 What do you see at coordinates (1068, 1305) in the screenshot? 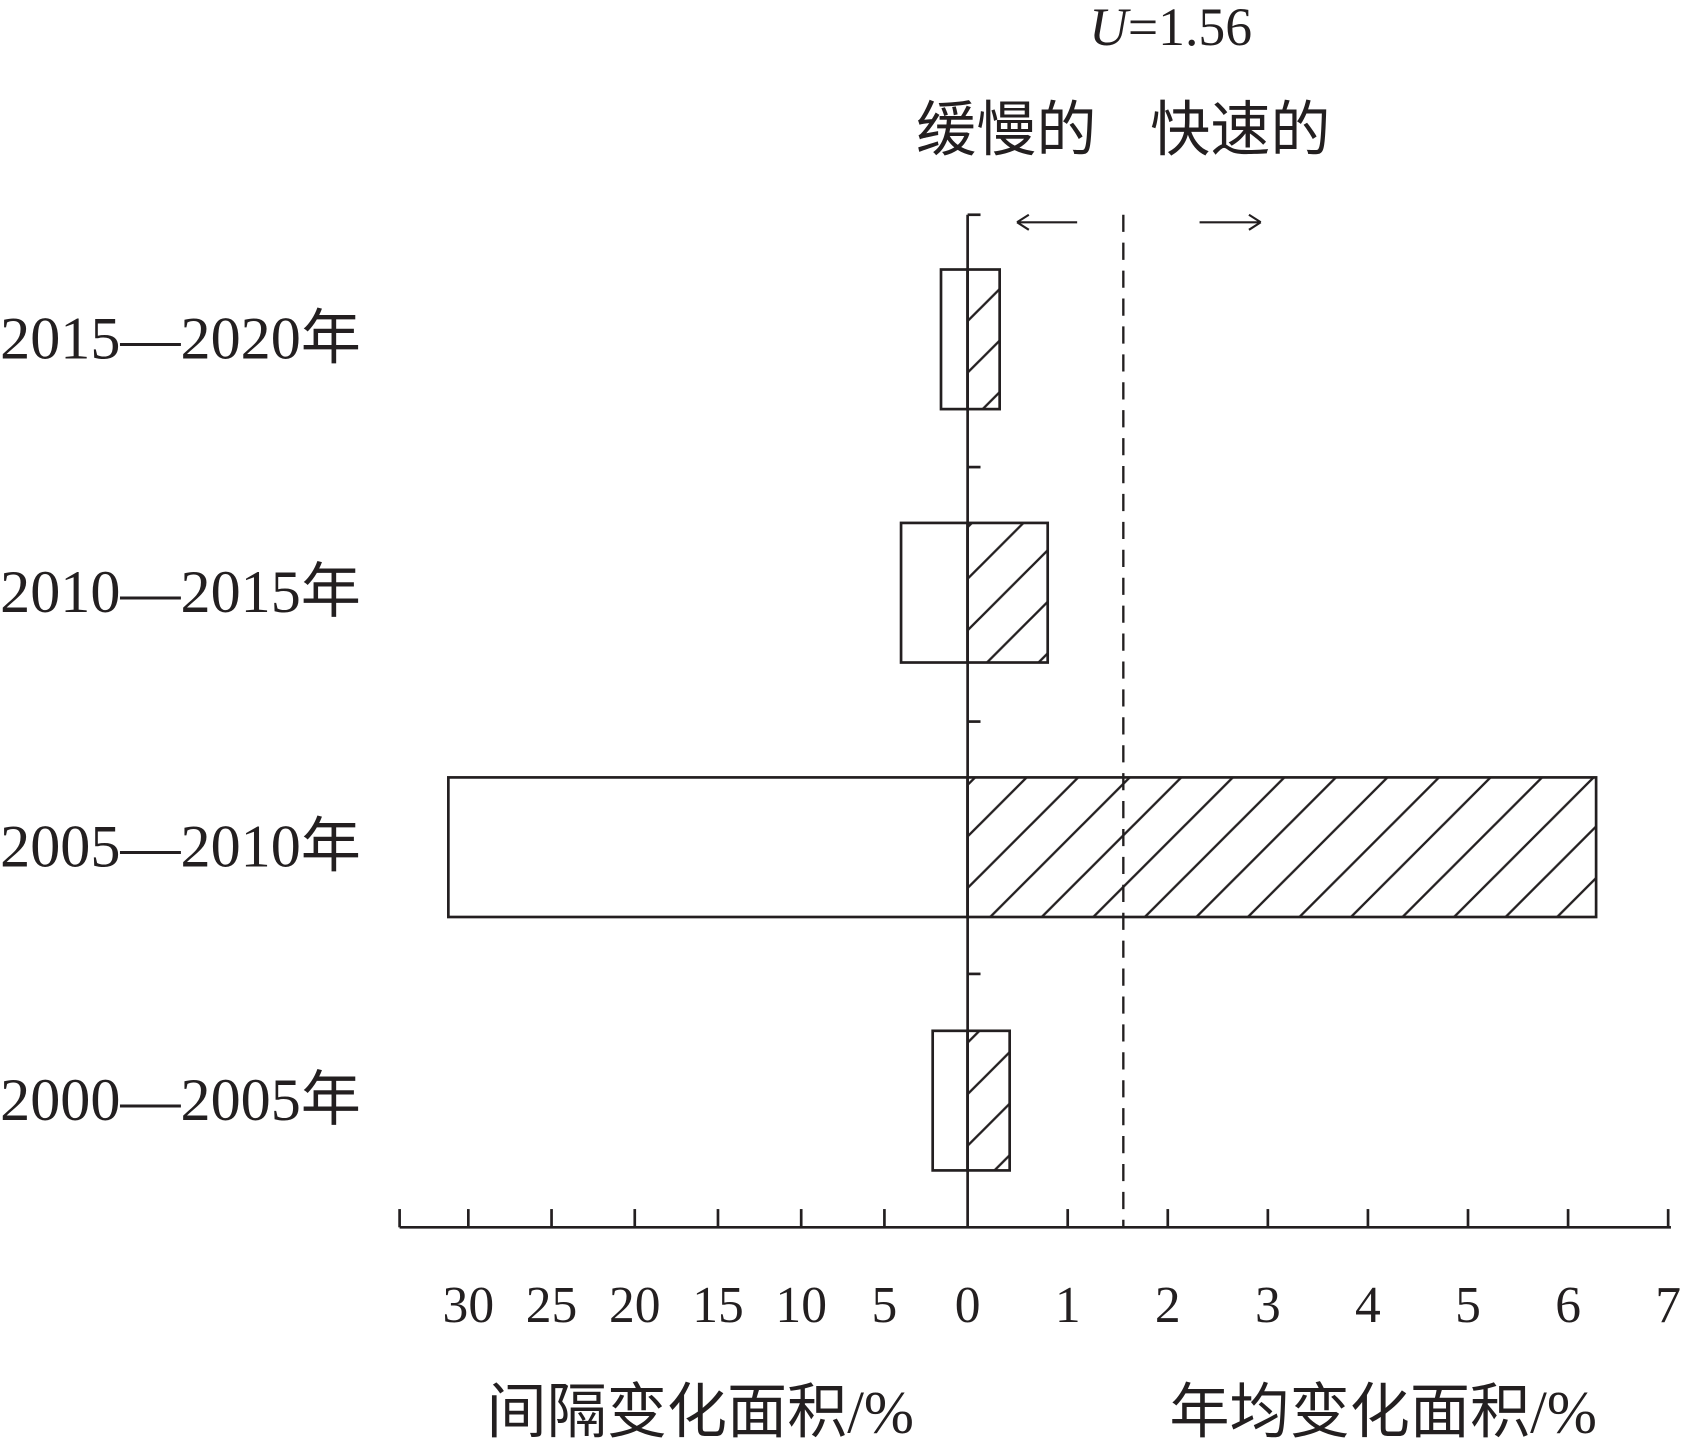
I see `right-tick-label: 1` at bounding box center [1068, 1305].